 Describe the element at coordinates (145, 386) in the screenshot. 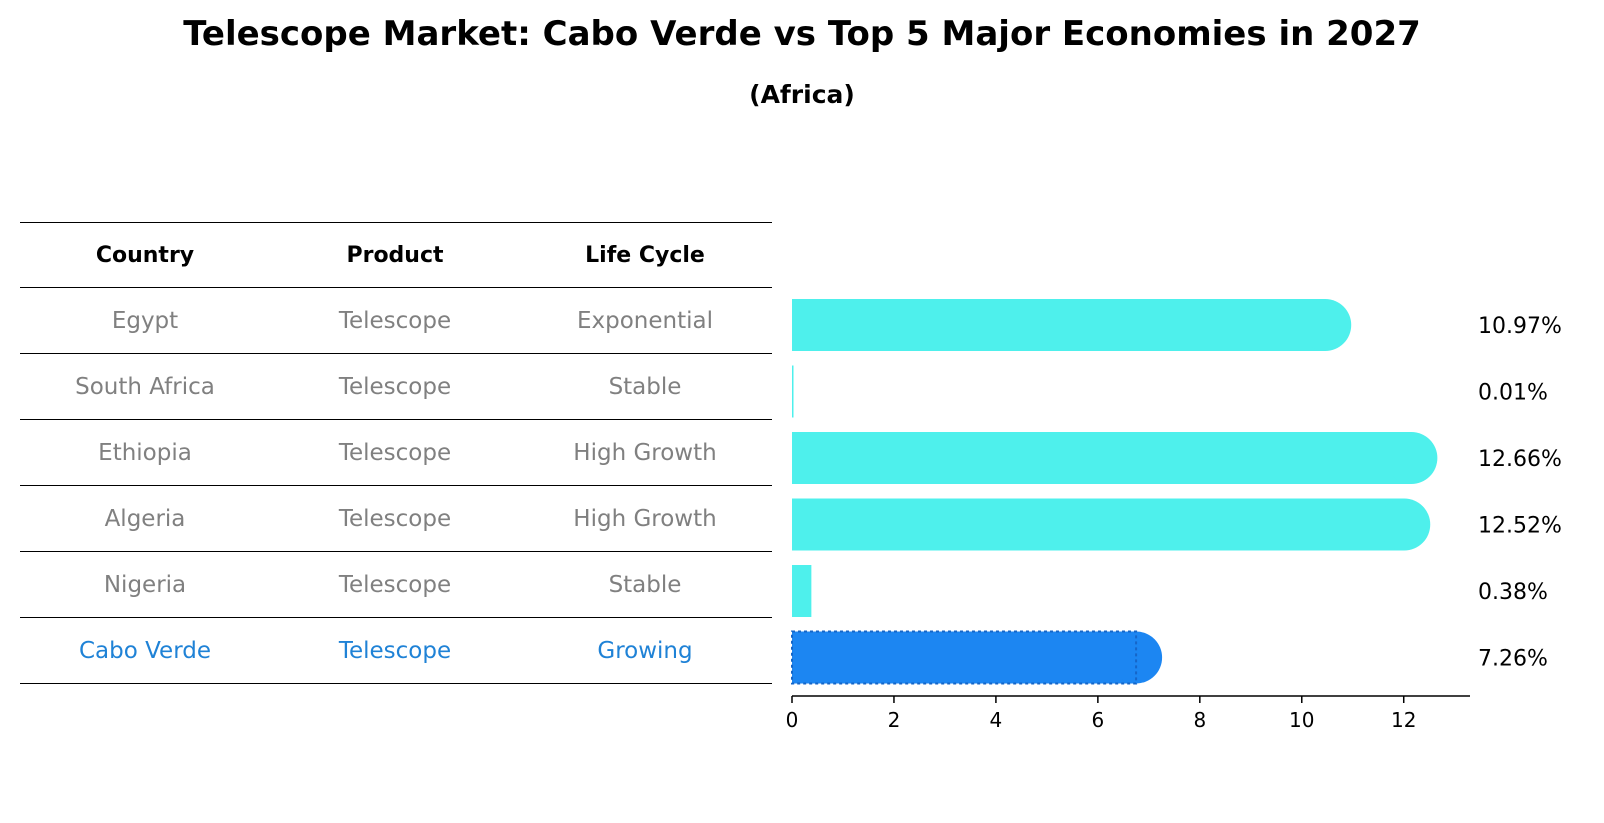

I see `cell-country: South Africa` at that location.